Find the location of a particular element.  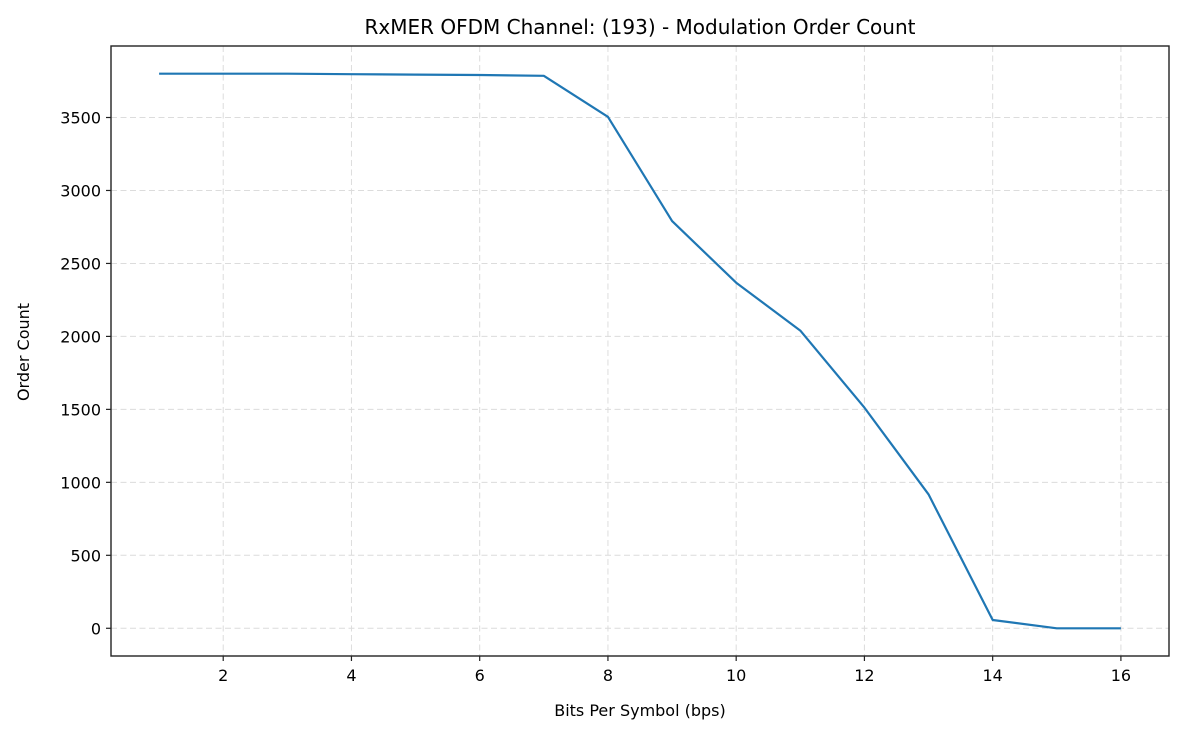

y-tick-label: 2500 is located at coordinates (80, 263).